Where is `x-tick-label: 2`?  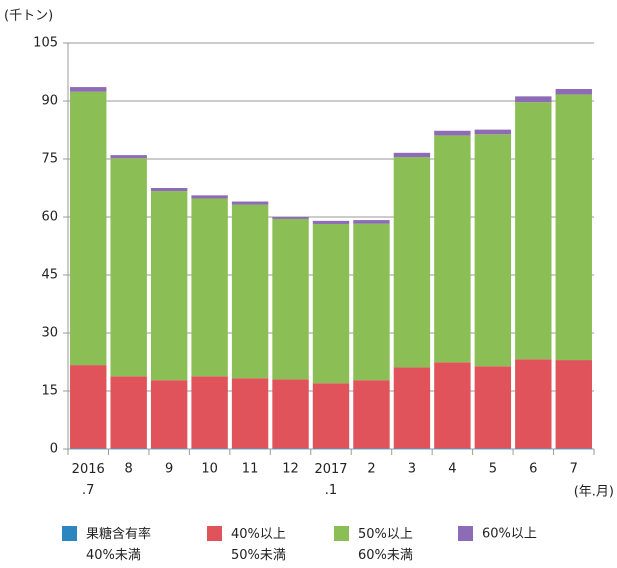
x-tick-label: 2 is located at coordinates (371, 469).